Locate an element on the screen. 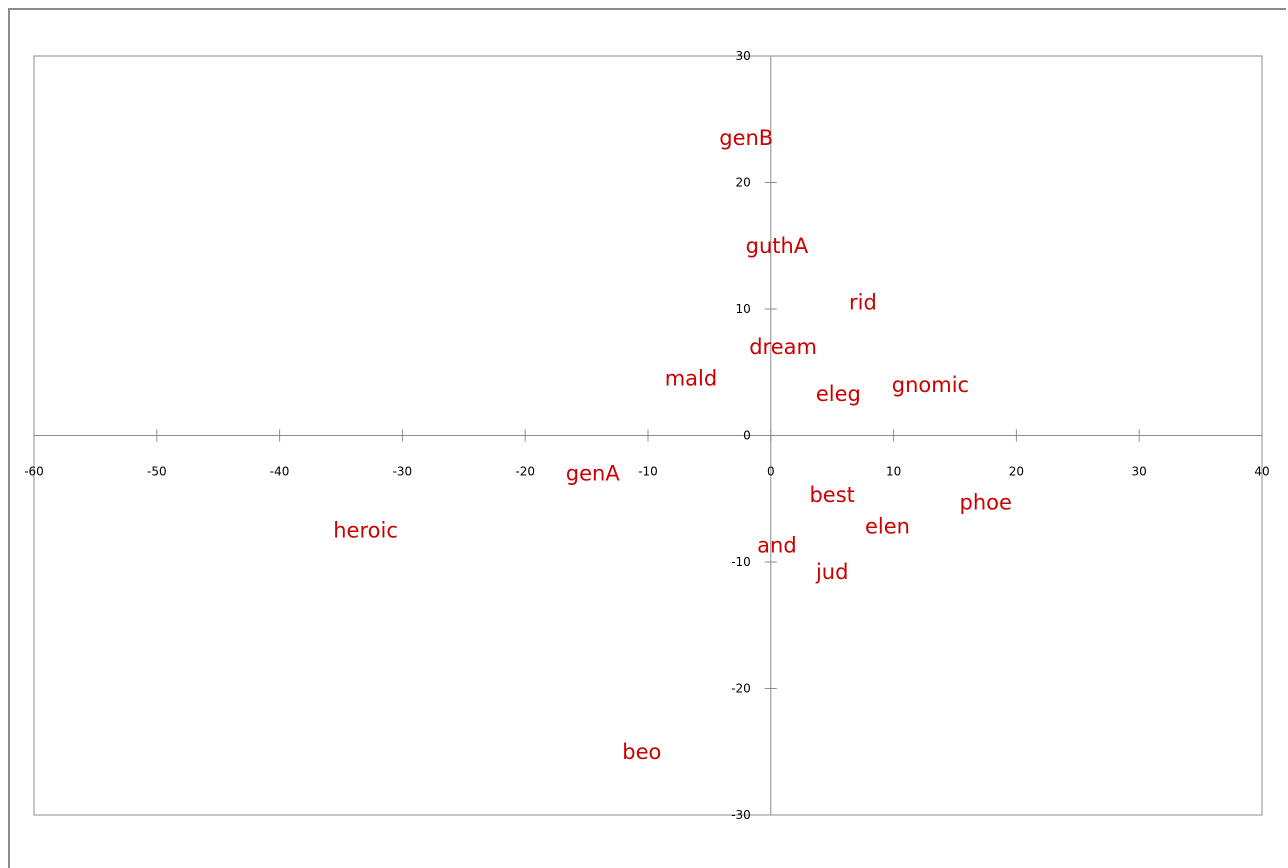 This screenshot has width=1288, height=868. x-tick-label: -40 is located at coordinates (280, 472).